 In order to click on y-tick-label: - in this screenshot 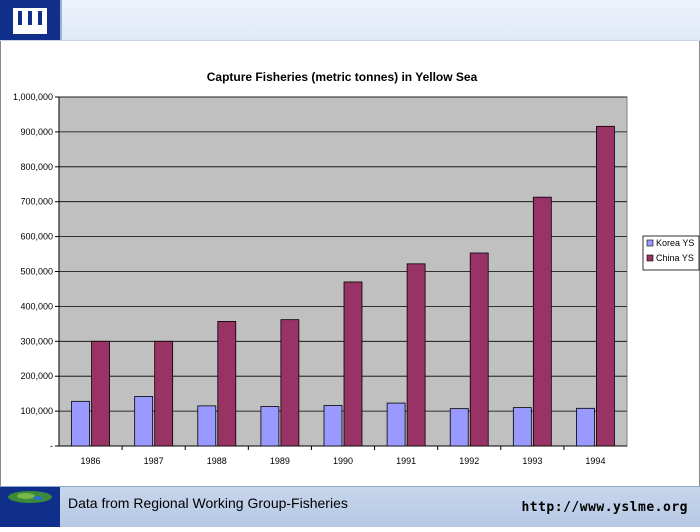, I will do `click(51, 446)`.